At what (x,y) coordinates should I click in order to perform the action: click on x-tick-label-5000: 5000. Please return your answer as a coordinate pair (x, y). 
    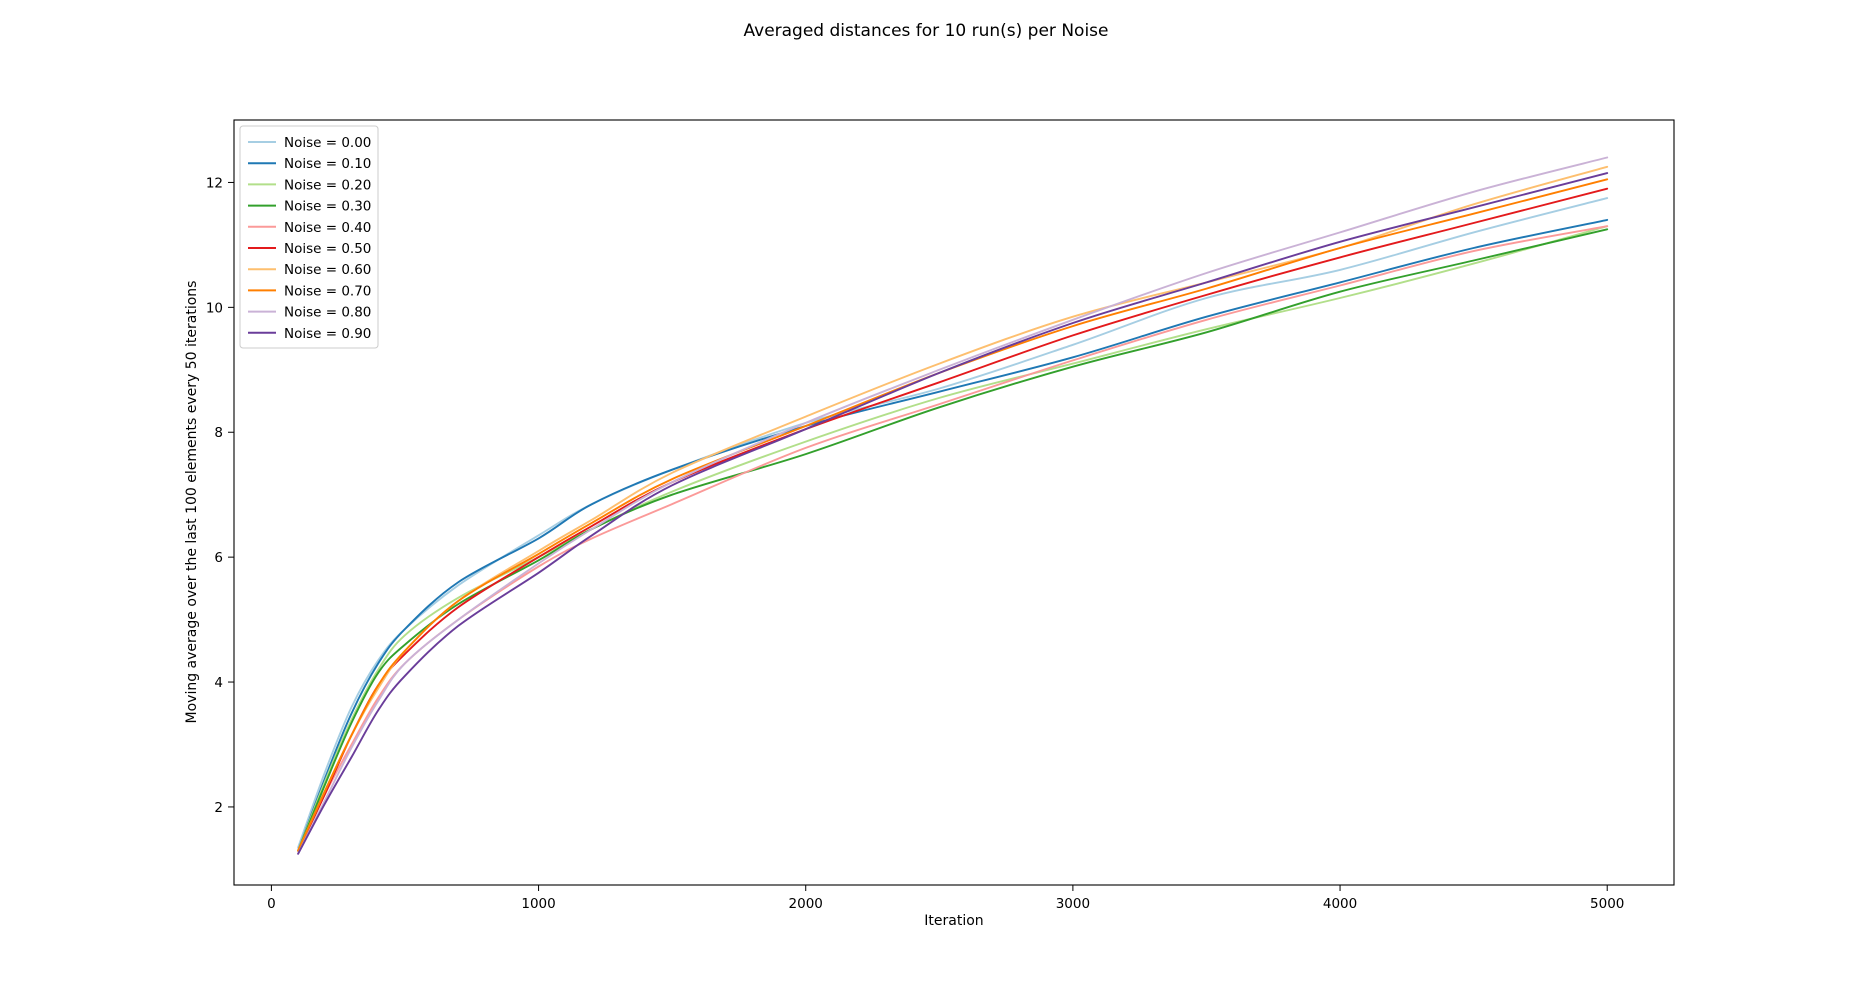
    Looking at the image, I should click on (1607, 904).